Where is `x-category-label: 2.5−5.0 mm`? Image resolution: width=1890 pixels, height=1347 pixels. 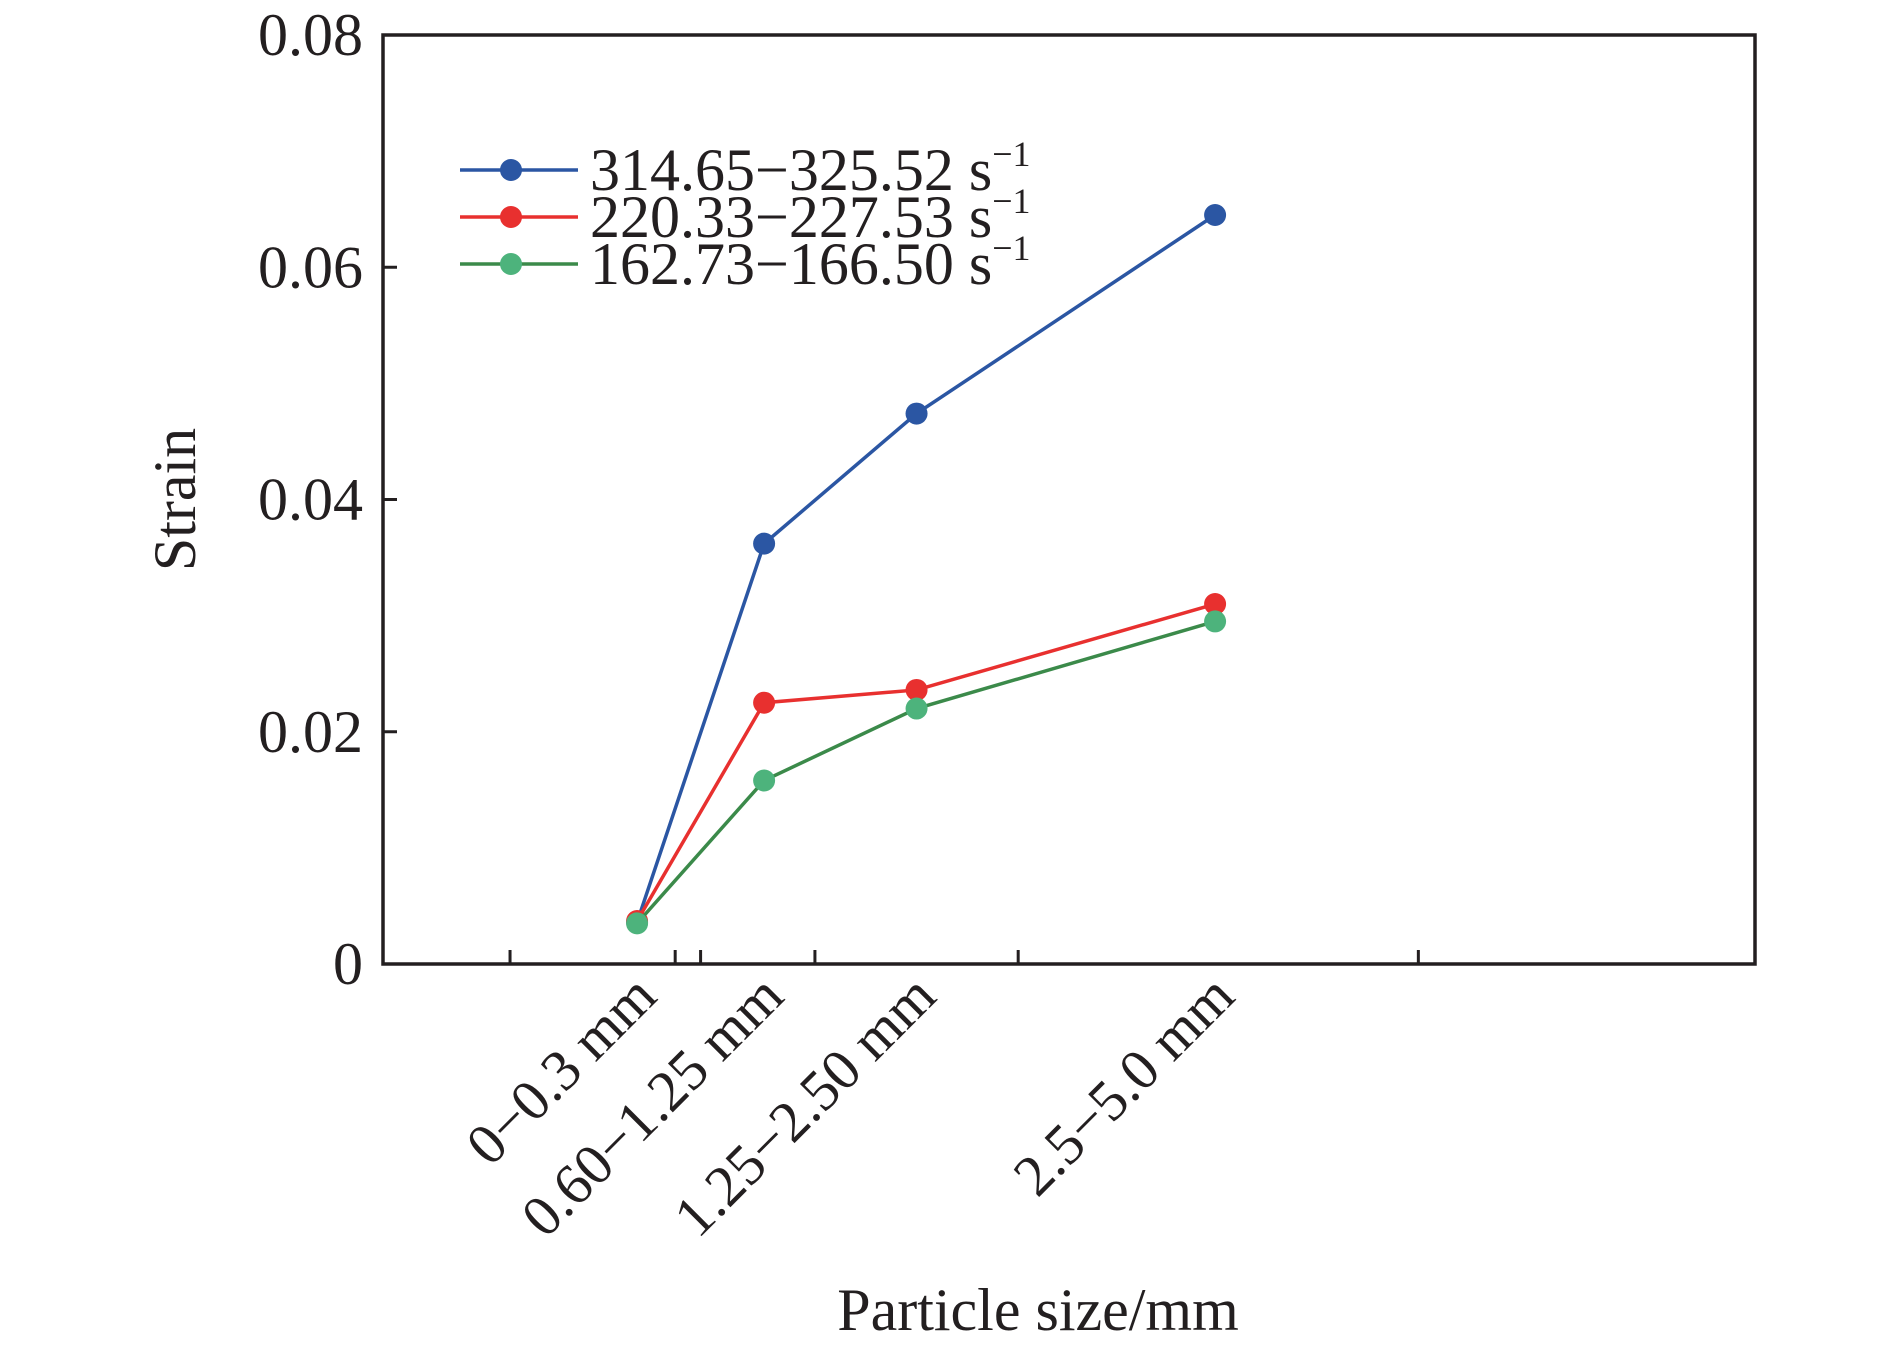
x-category-label: 2.5−5.0 mm is located at coordinates (1124, 1085).